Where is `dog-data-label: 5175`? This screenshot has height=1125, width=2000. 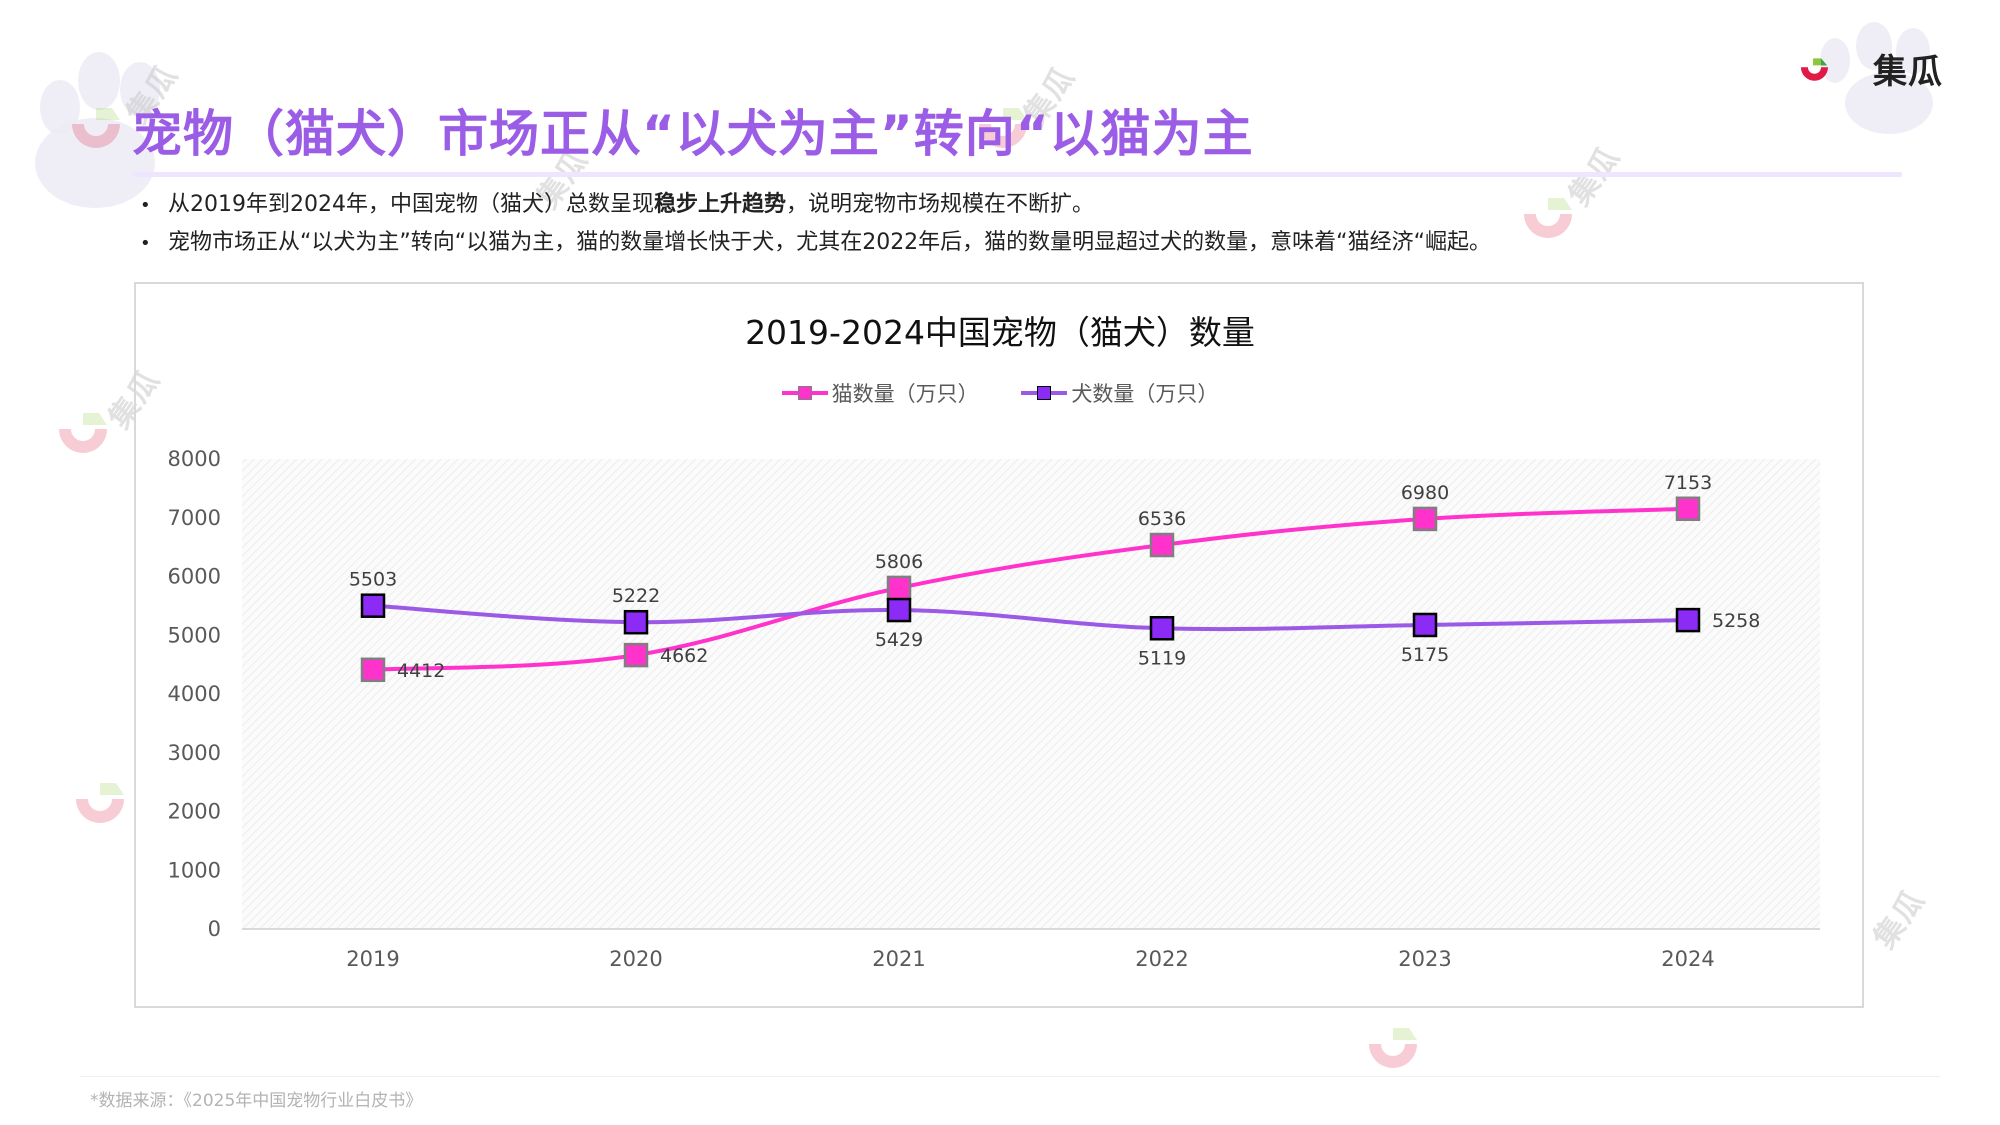
dog-data-label: 5175 is located at coordinates (1425, 655).